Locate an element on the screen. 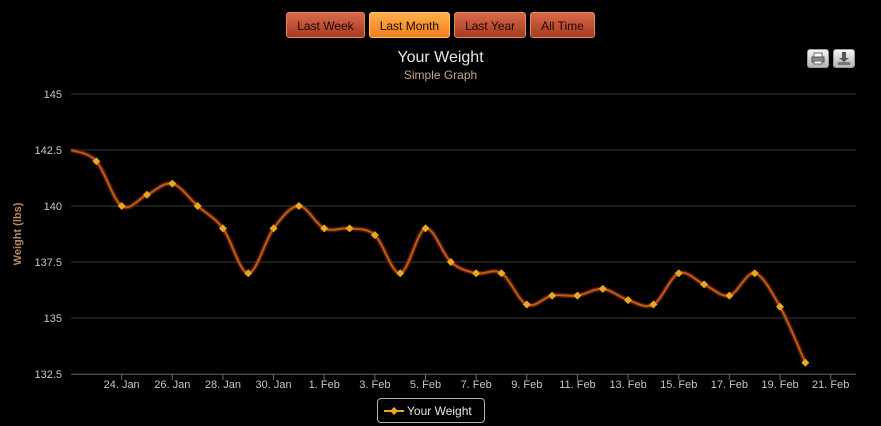  legend-swatch-icon is located at coordinates (394, 411).